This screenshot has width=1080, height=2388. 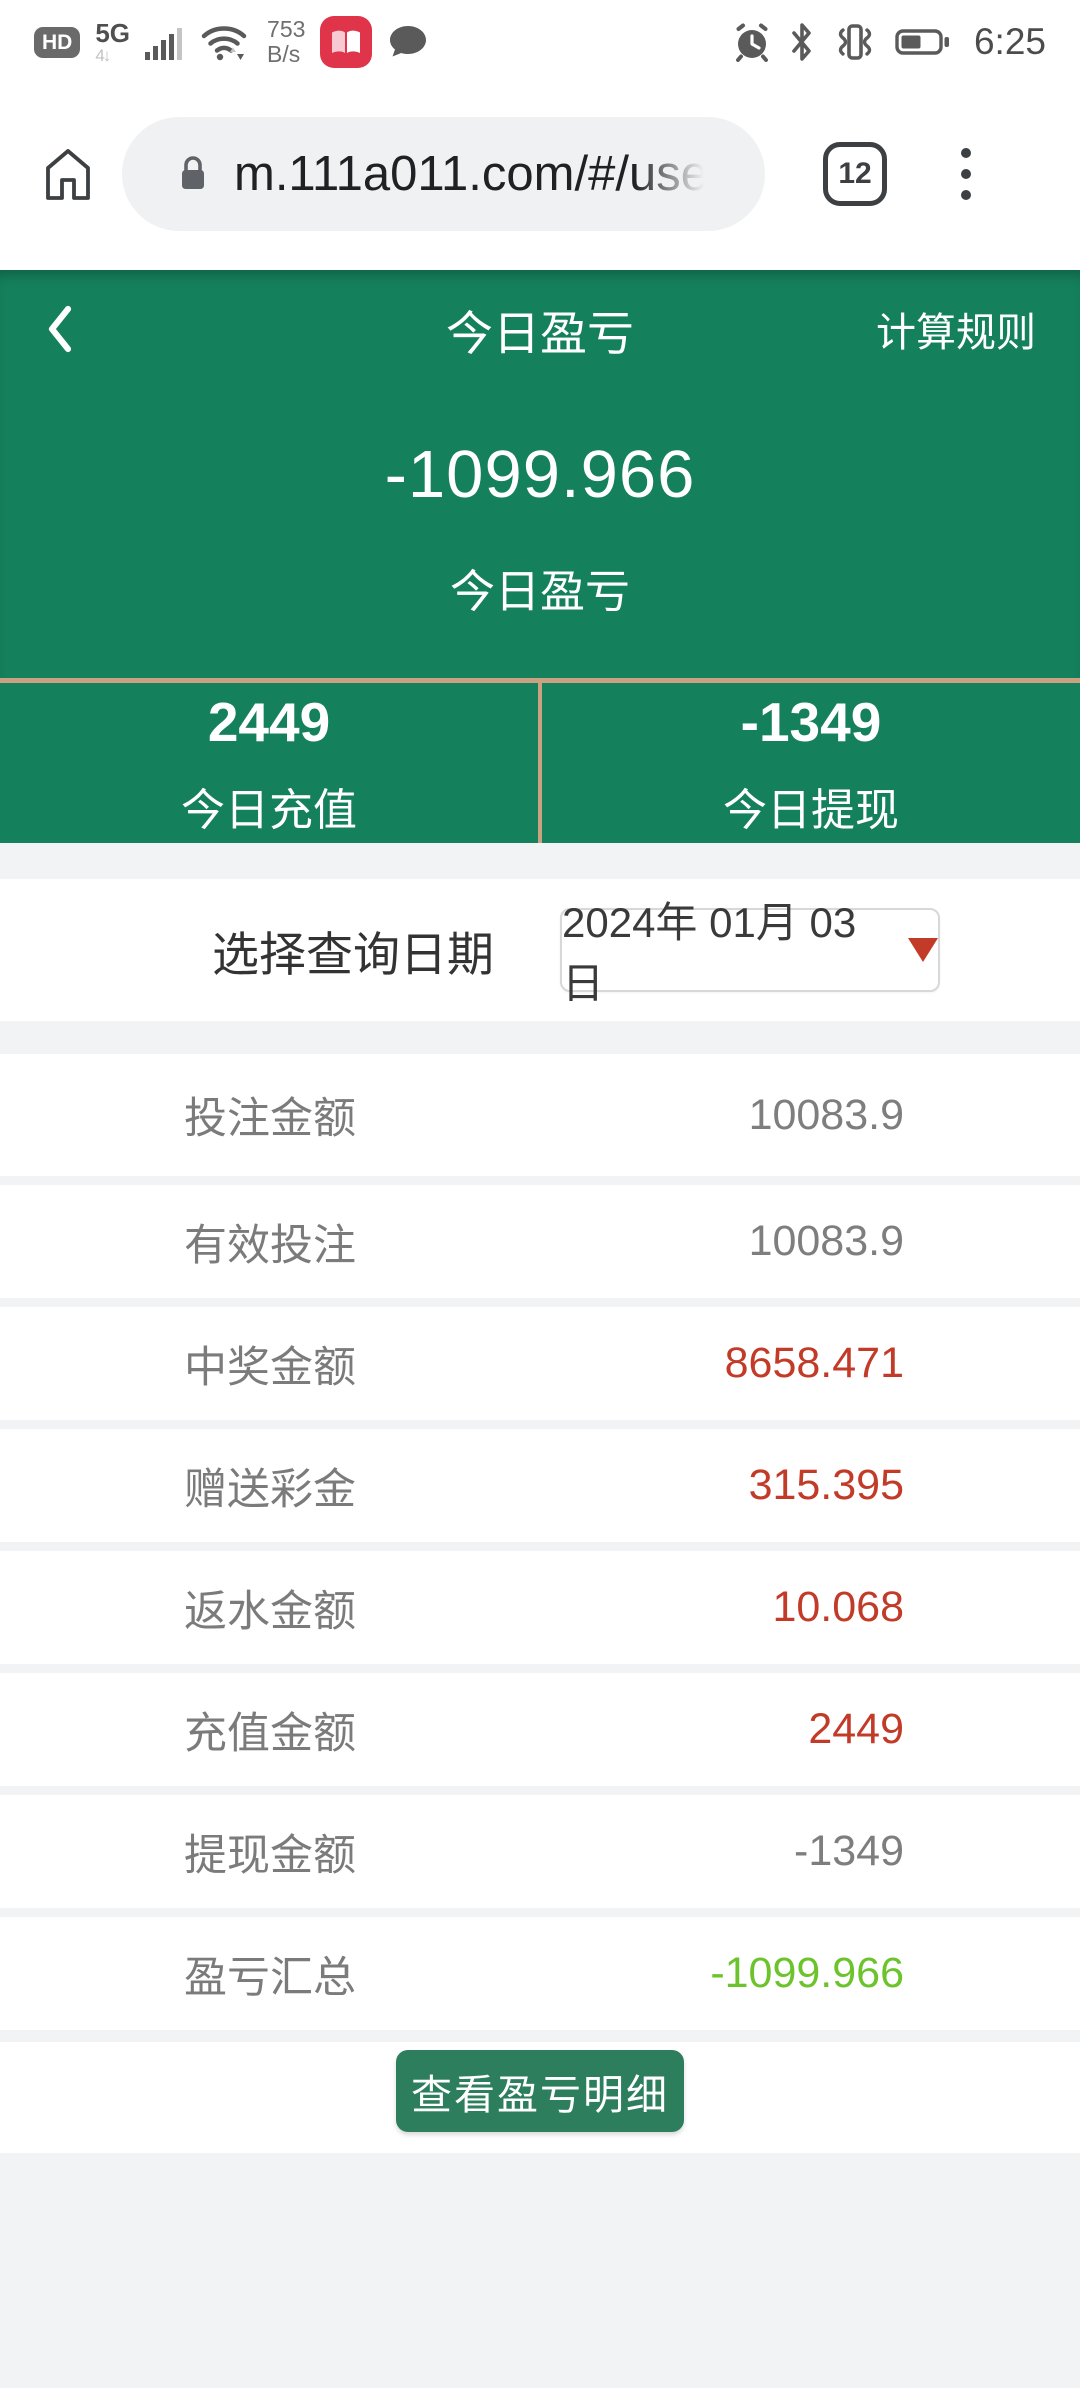 I want to click on action-row: 查看盈亏明细, so click(x=540, y=2097).